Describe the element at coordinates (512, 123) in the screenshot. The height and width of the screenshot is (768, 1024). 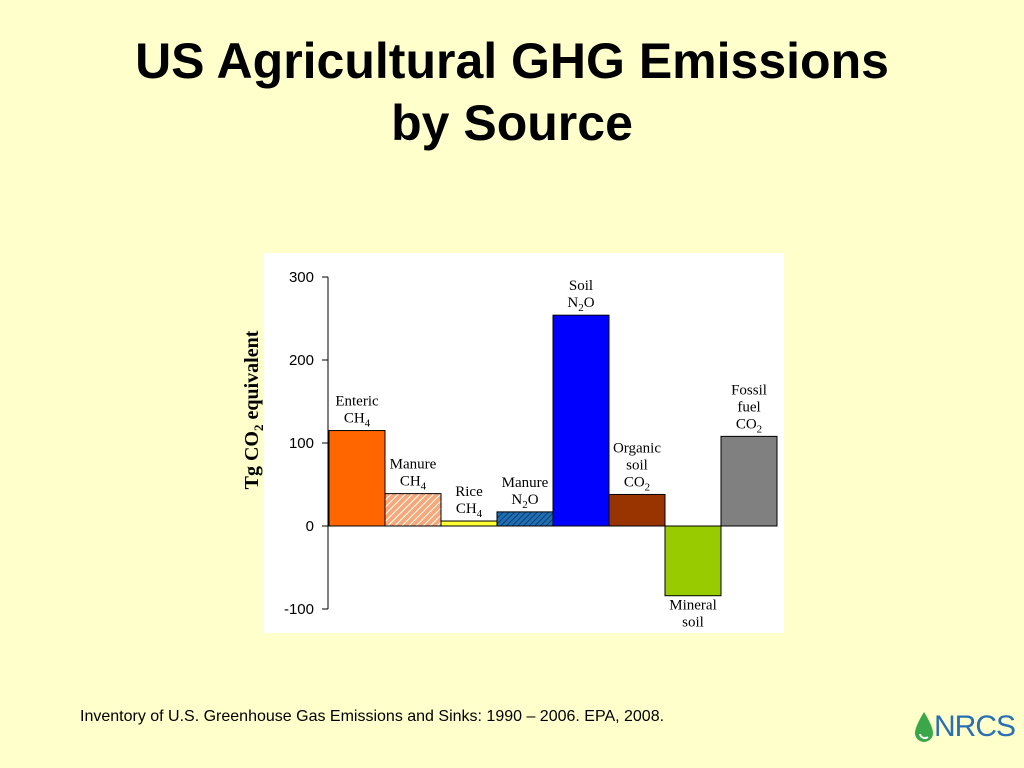
I see `slide-title-line-2: by Source` at that location.